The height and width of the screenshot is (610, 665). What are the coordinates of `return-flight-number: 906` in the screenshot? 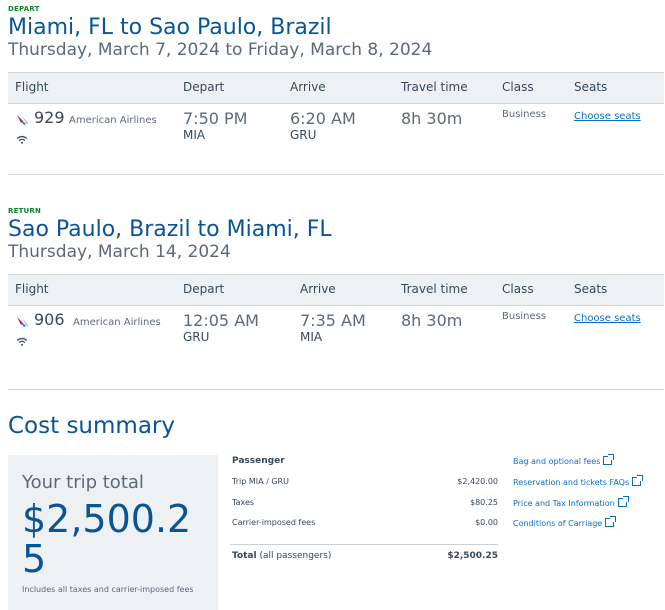 It's located at (49, 319).